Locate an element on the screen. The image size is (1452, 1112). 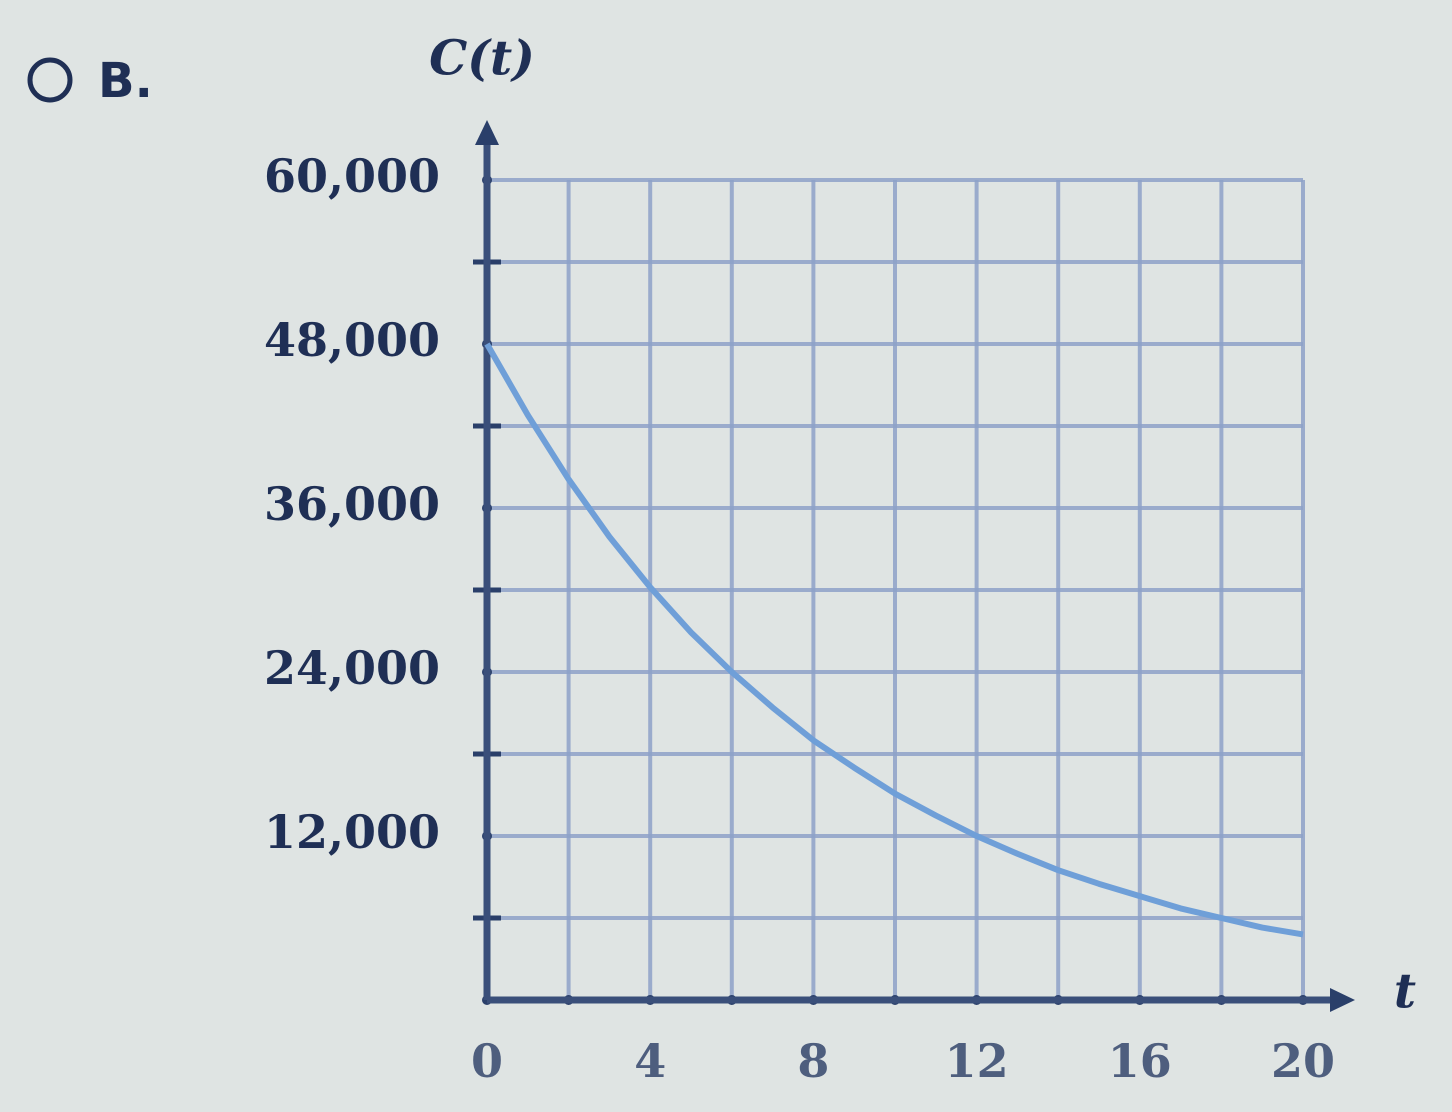
y-tick-label: 36,000 is located at coordinates (352, 504).